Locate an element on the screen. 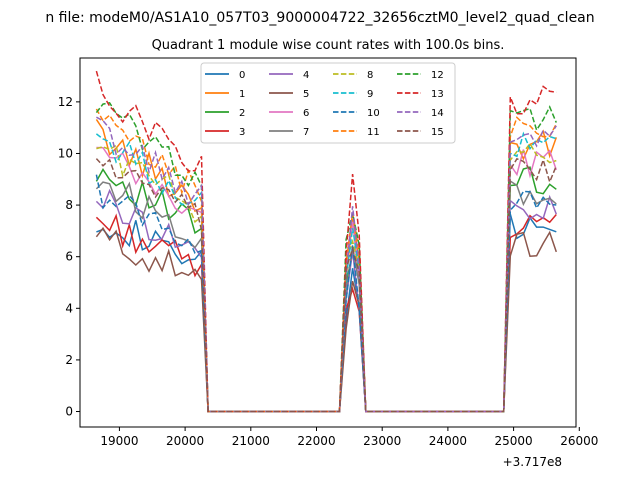 The height and width of the screenshot is (480, 640). legend-label-4: 4 is located at coordinates (306, 75).